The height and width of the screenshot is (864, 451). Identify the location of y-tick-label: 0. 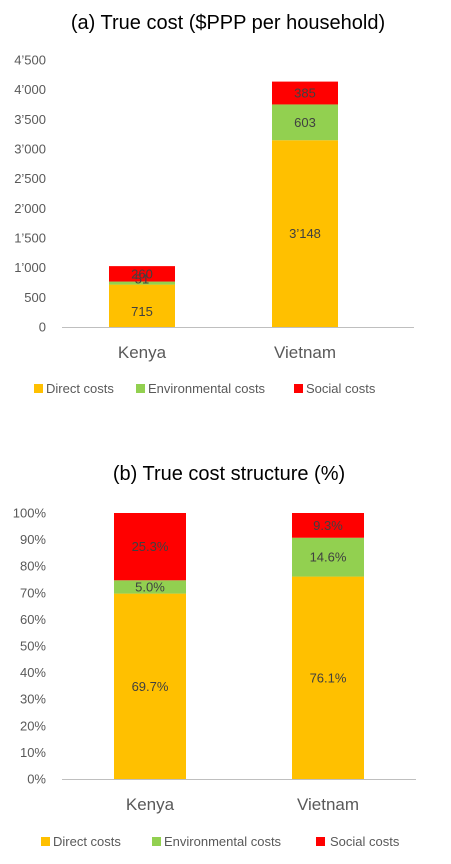
(42, 327).